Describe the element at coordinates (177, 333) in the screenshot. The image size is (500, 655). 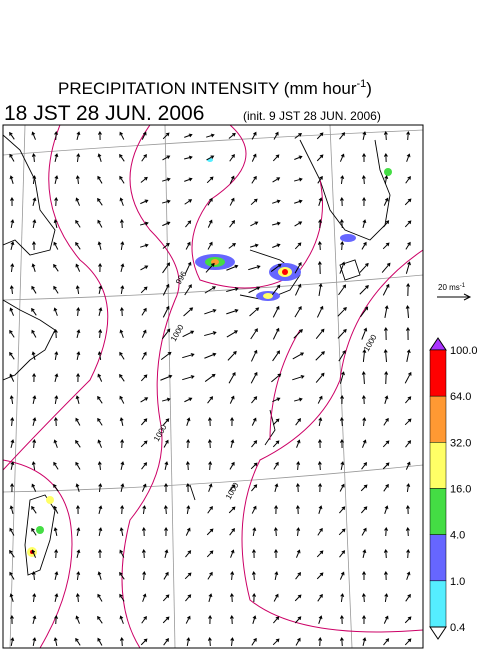
I see `contour-label: 1000` at that location.